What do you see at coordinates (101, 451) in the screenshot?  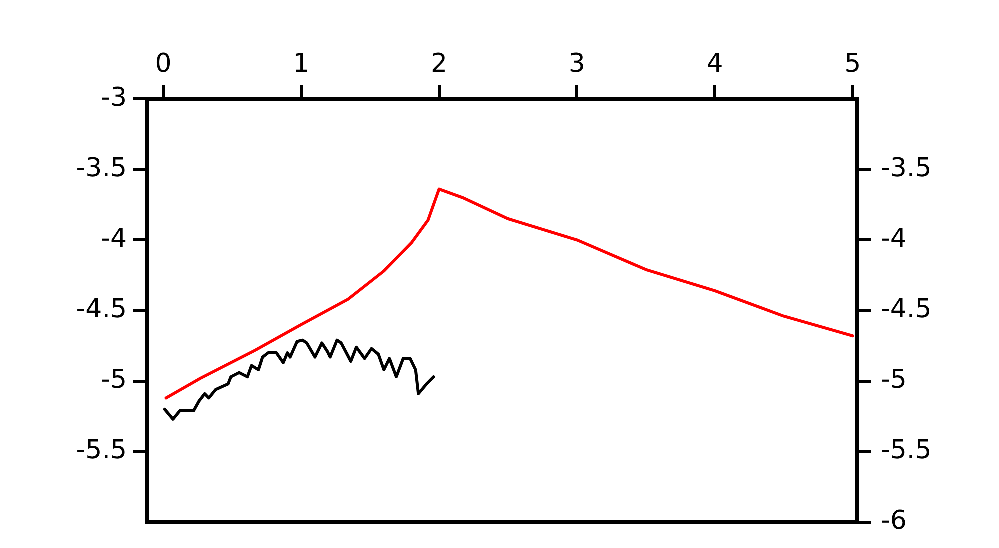 I see `y-tick-label: -5.5` at bounding box center [101, 451].